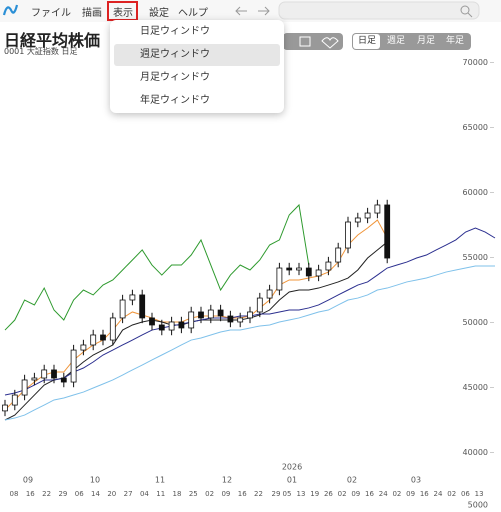 Image resolution: width=501 pixels, height=512 pixels. Describe the element at coordinates (241, 11) in the screenshot. I see `back-arrow` at that location.